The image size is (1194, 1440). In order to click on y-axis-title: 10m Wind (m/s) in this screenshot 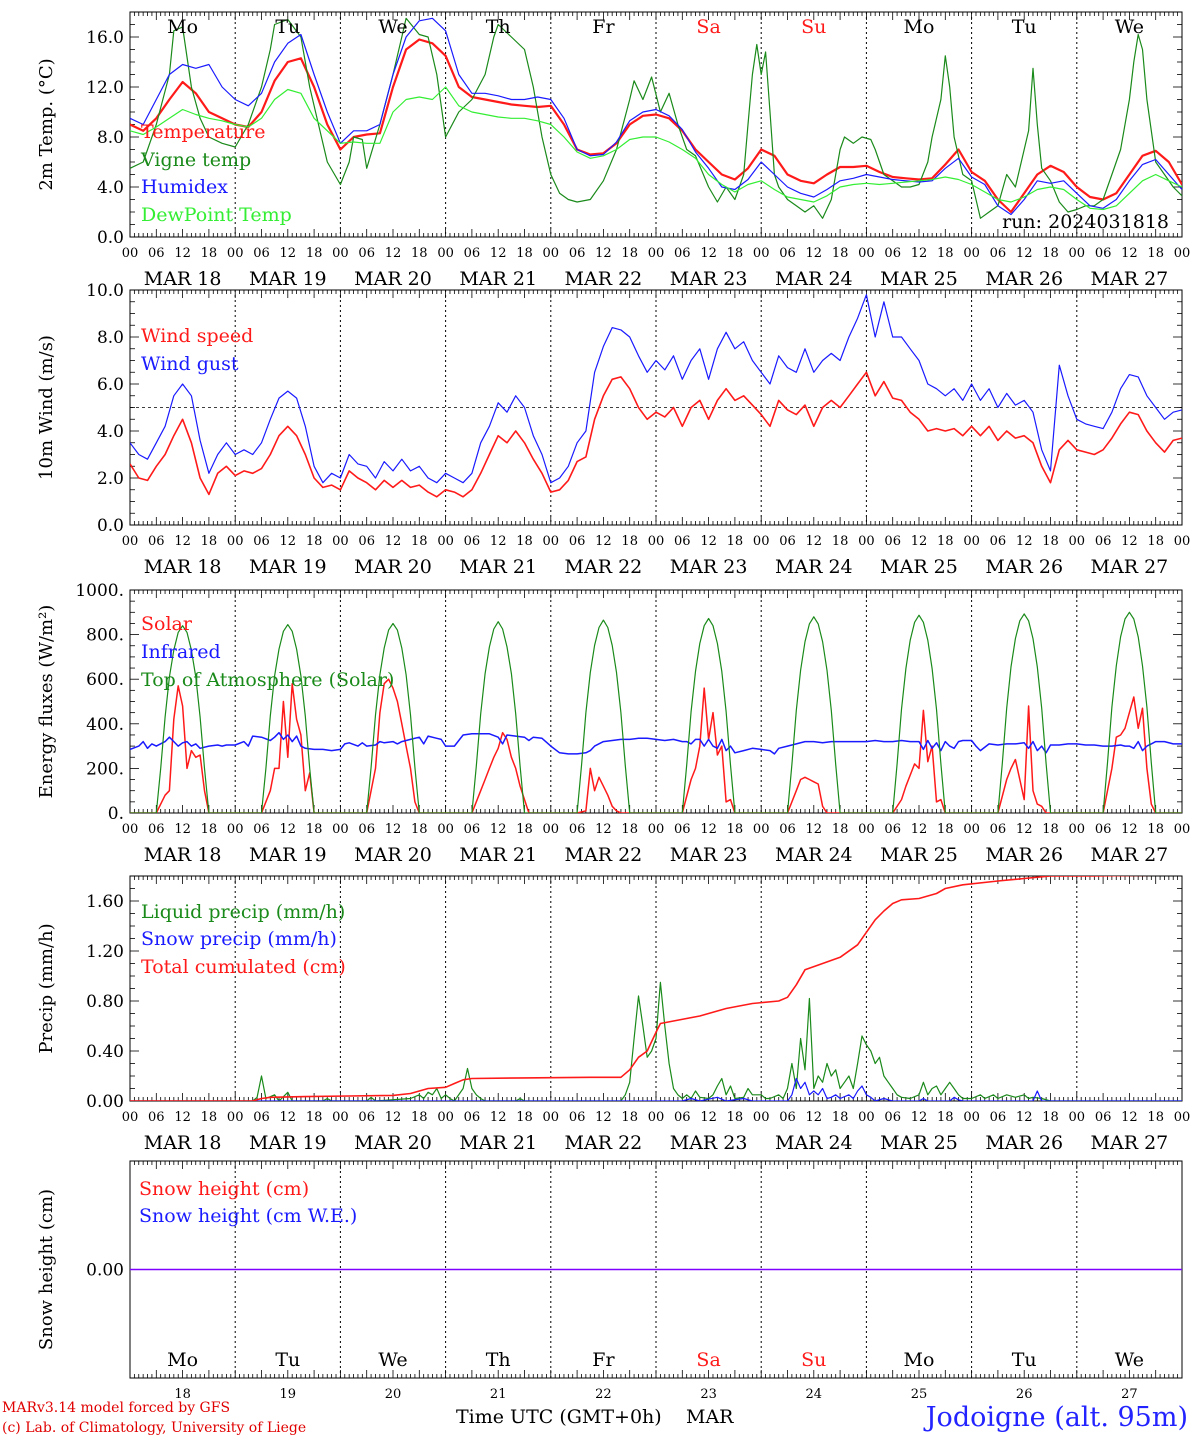, I will do `click(46, 407)`.